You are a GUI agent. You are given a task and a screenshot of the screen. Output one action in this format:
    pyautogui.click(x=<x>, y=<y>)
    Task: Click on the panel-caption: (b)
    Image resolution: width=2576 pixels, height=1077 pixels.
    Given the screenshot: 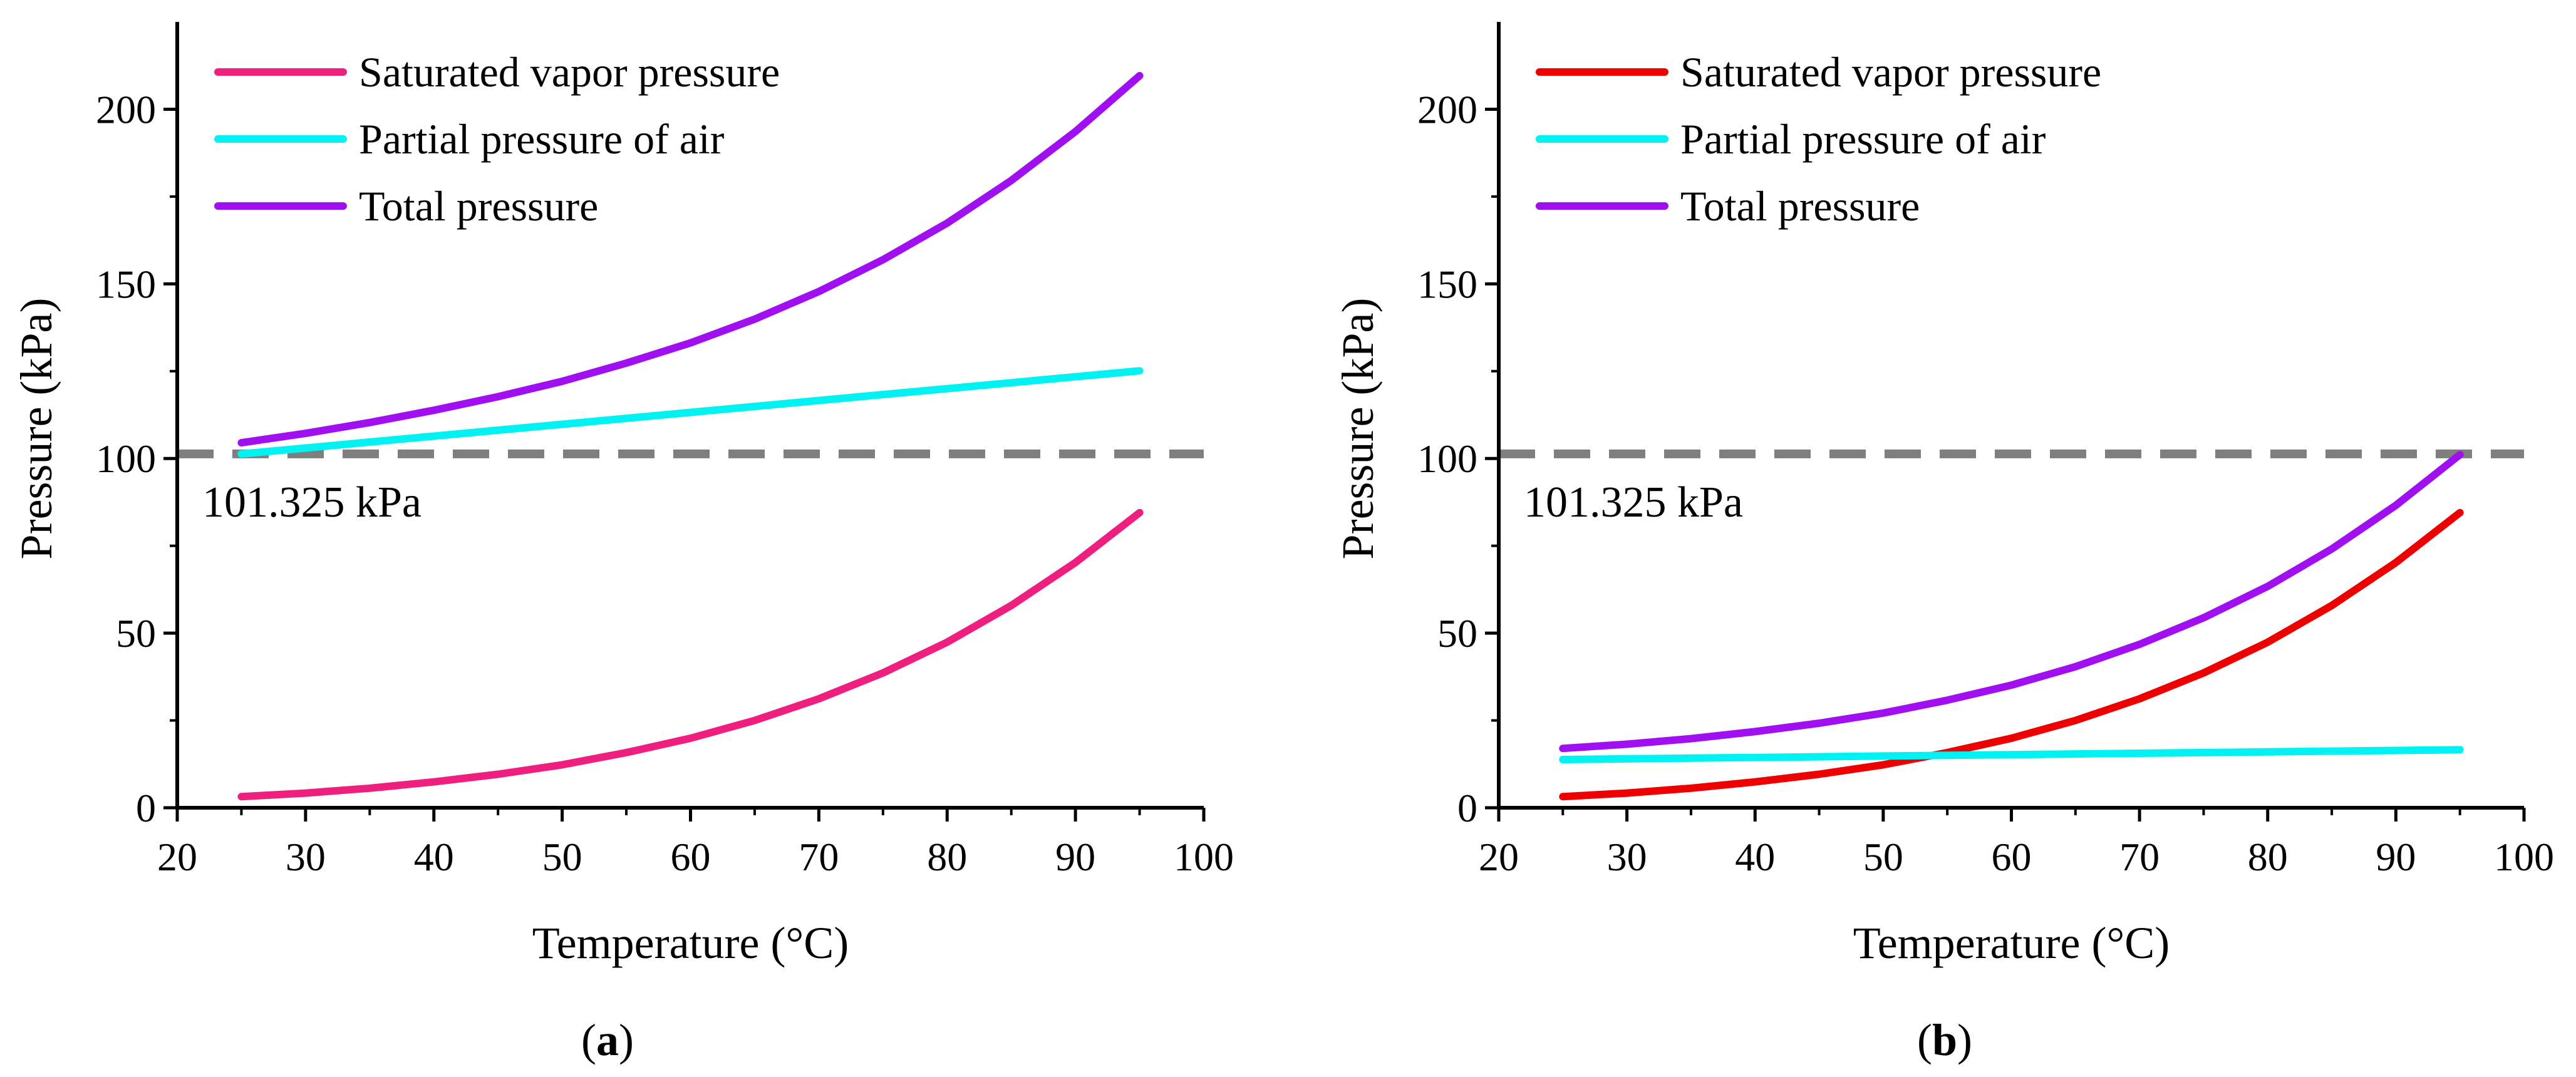 What is the action you would take?
    pyautogui.click(x=1944, y=1040)
    